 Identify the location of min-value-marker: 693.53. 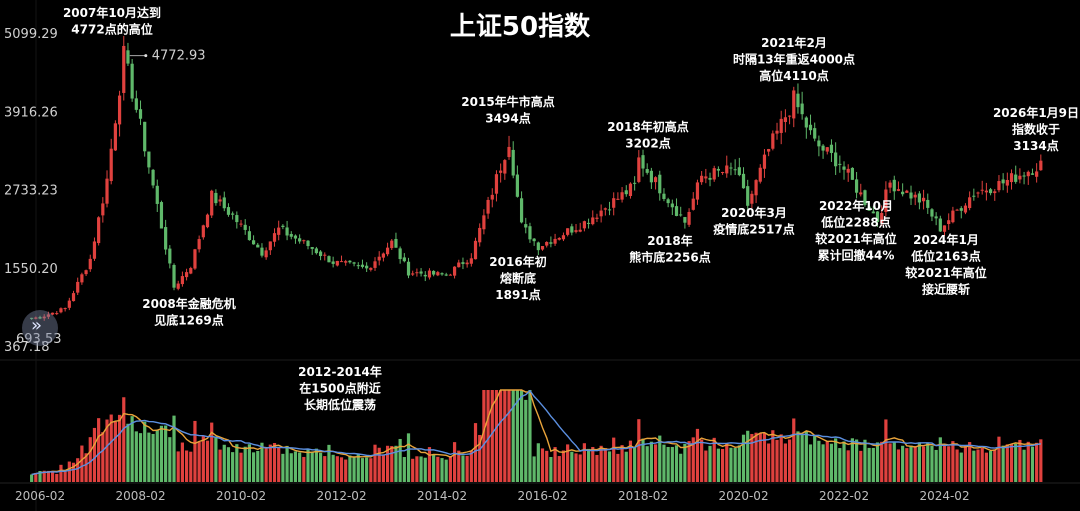
(39, 339).